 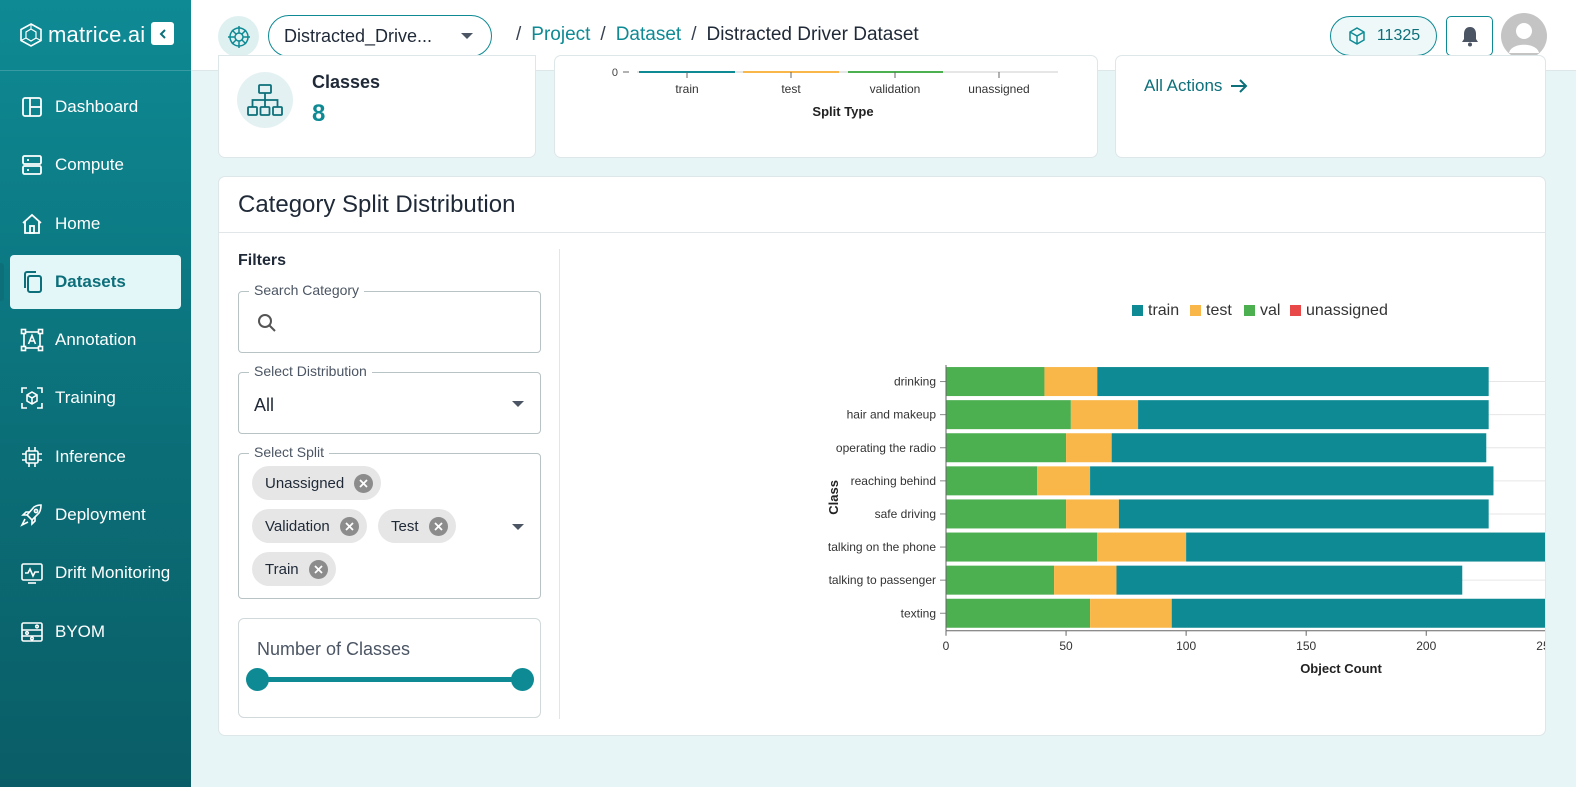 I want to click on chart-x-tick-label: 150, so click(x=1306, y=646).